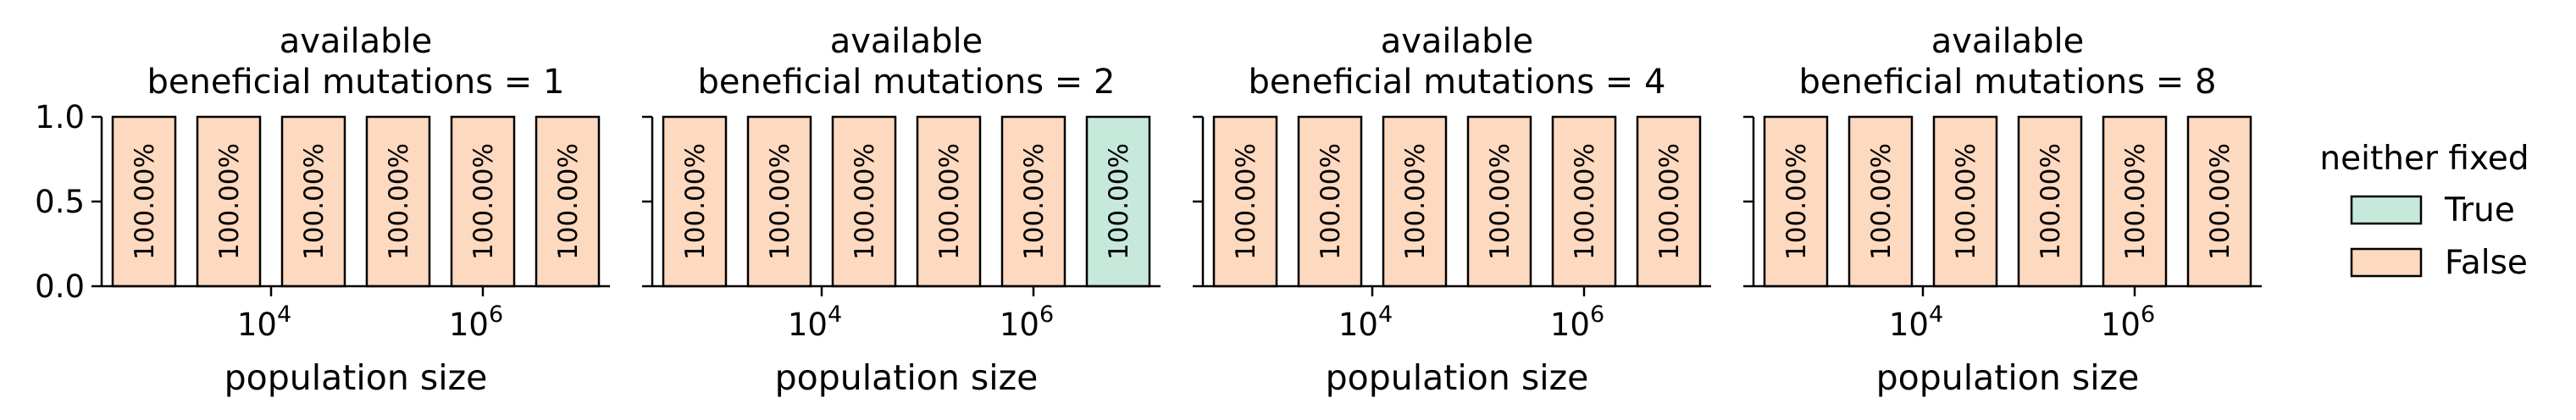 This screenshot has width=2576, height=420. What do you see at coordinates (60, 117) in the screenshot?
I see `y-tick-label: 1.0` at bounding box center [60, 117].